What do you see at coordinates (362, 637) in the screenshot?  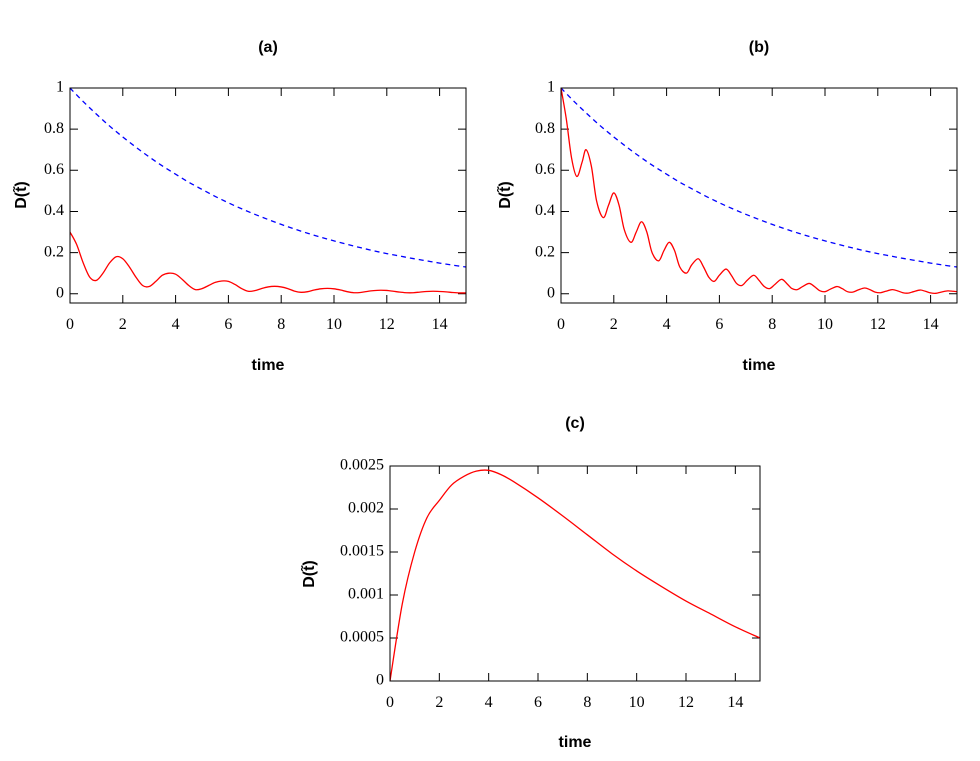 I see `y-tick-label: 0.0005` at bounding box center [362, 637].